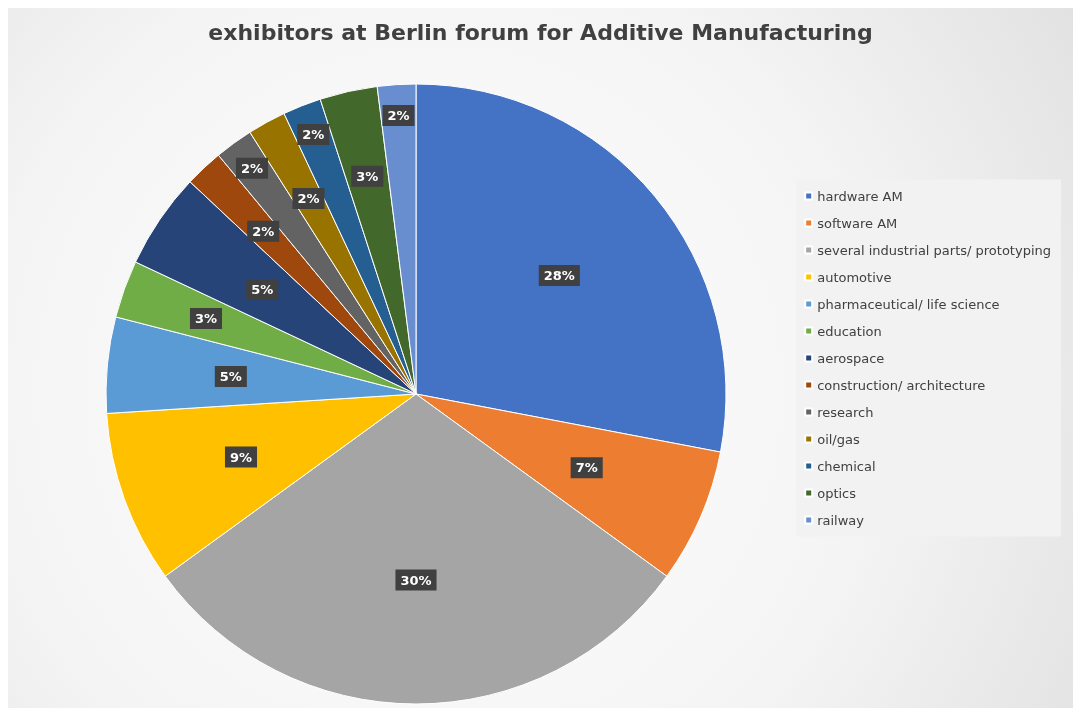 This screenshot has height=718, width=1081. What do you see at coordinates (416, 580) in the screenshot?
I see `data-label: 30%` at bounding box center [416, 580].